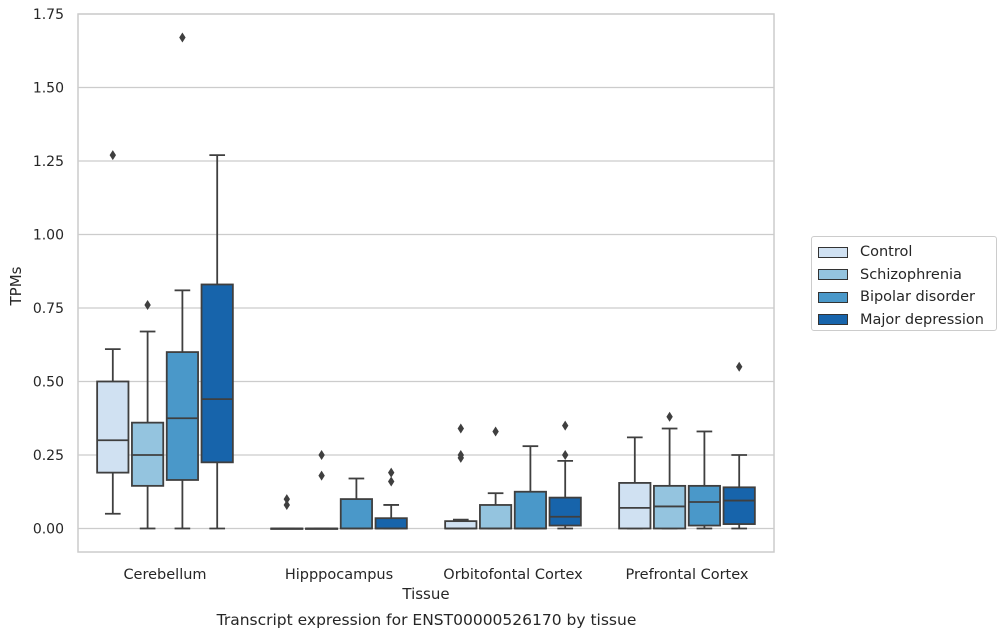  What do you see at coordinates (48, 309) in the screenshot?
I see `y-tick-label: 0.75` at bounding box center [48, 309].